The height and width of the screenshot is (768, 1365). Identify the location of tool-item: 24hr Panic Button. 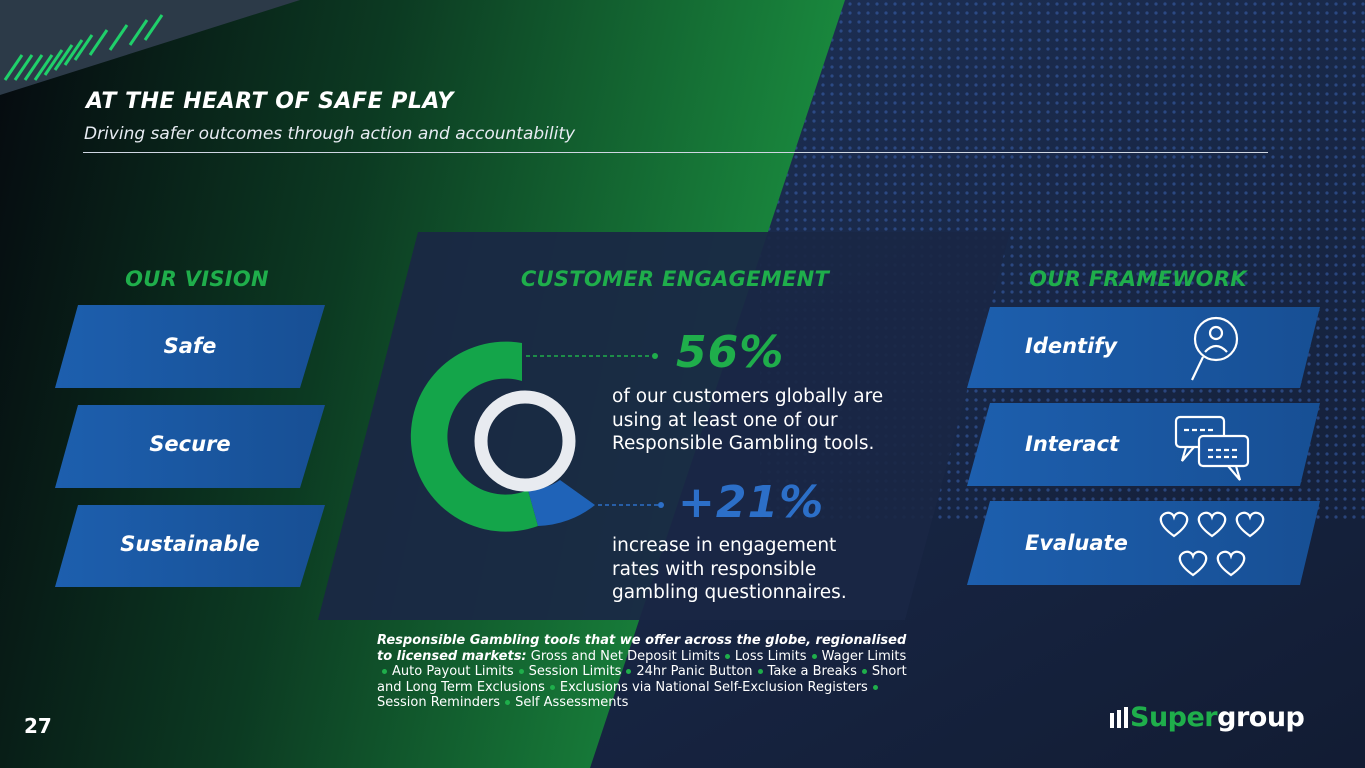
(694, 671).